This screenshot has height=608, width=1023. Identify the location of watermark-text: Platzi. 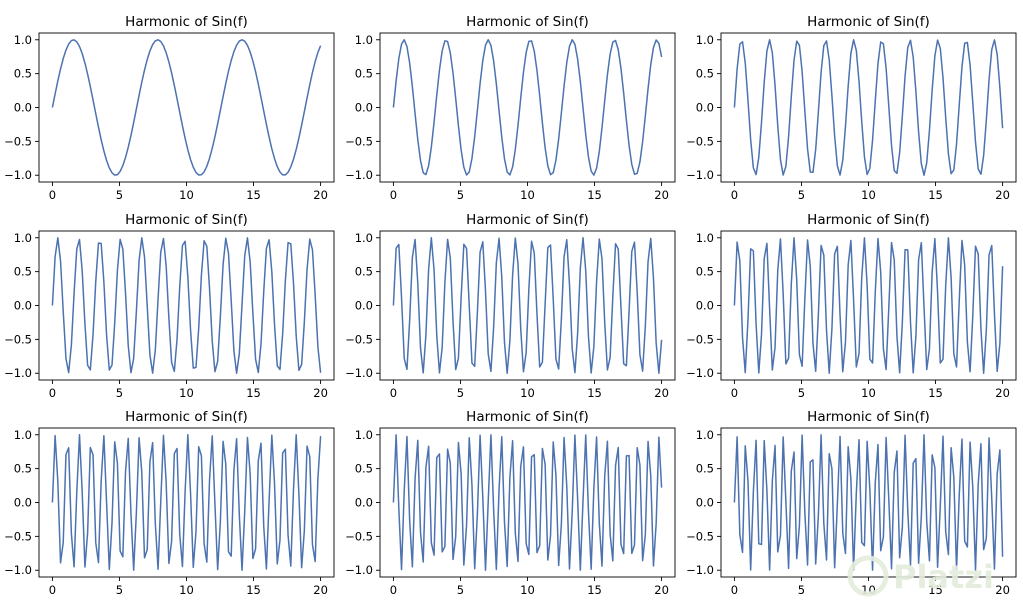
(943, 577).